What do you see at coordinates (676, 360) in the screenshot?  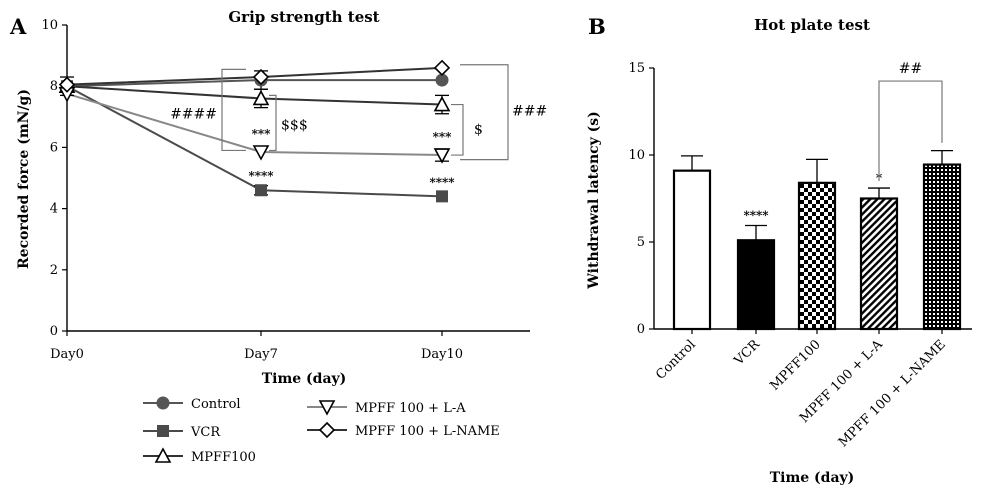 I see `x-tick-label: Control` at bounding box center [676, 360].